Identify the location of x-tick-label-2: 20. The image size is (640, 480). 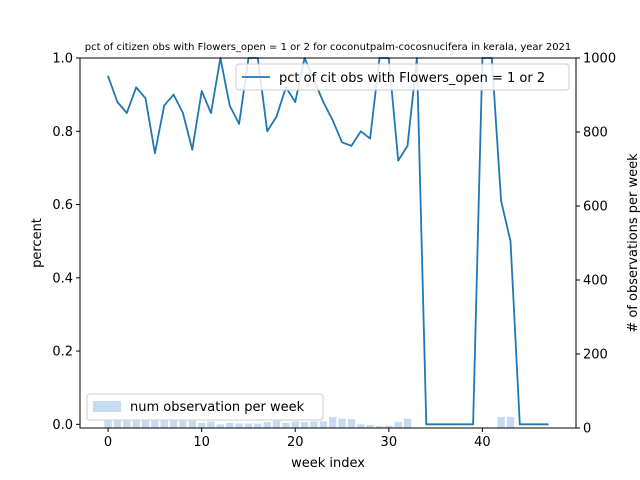
(295, 442).